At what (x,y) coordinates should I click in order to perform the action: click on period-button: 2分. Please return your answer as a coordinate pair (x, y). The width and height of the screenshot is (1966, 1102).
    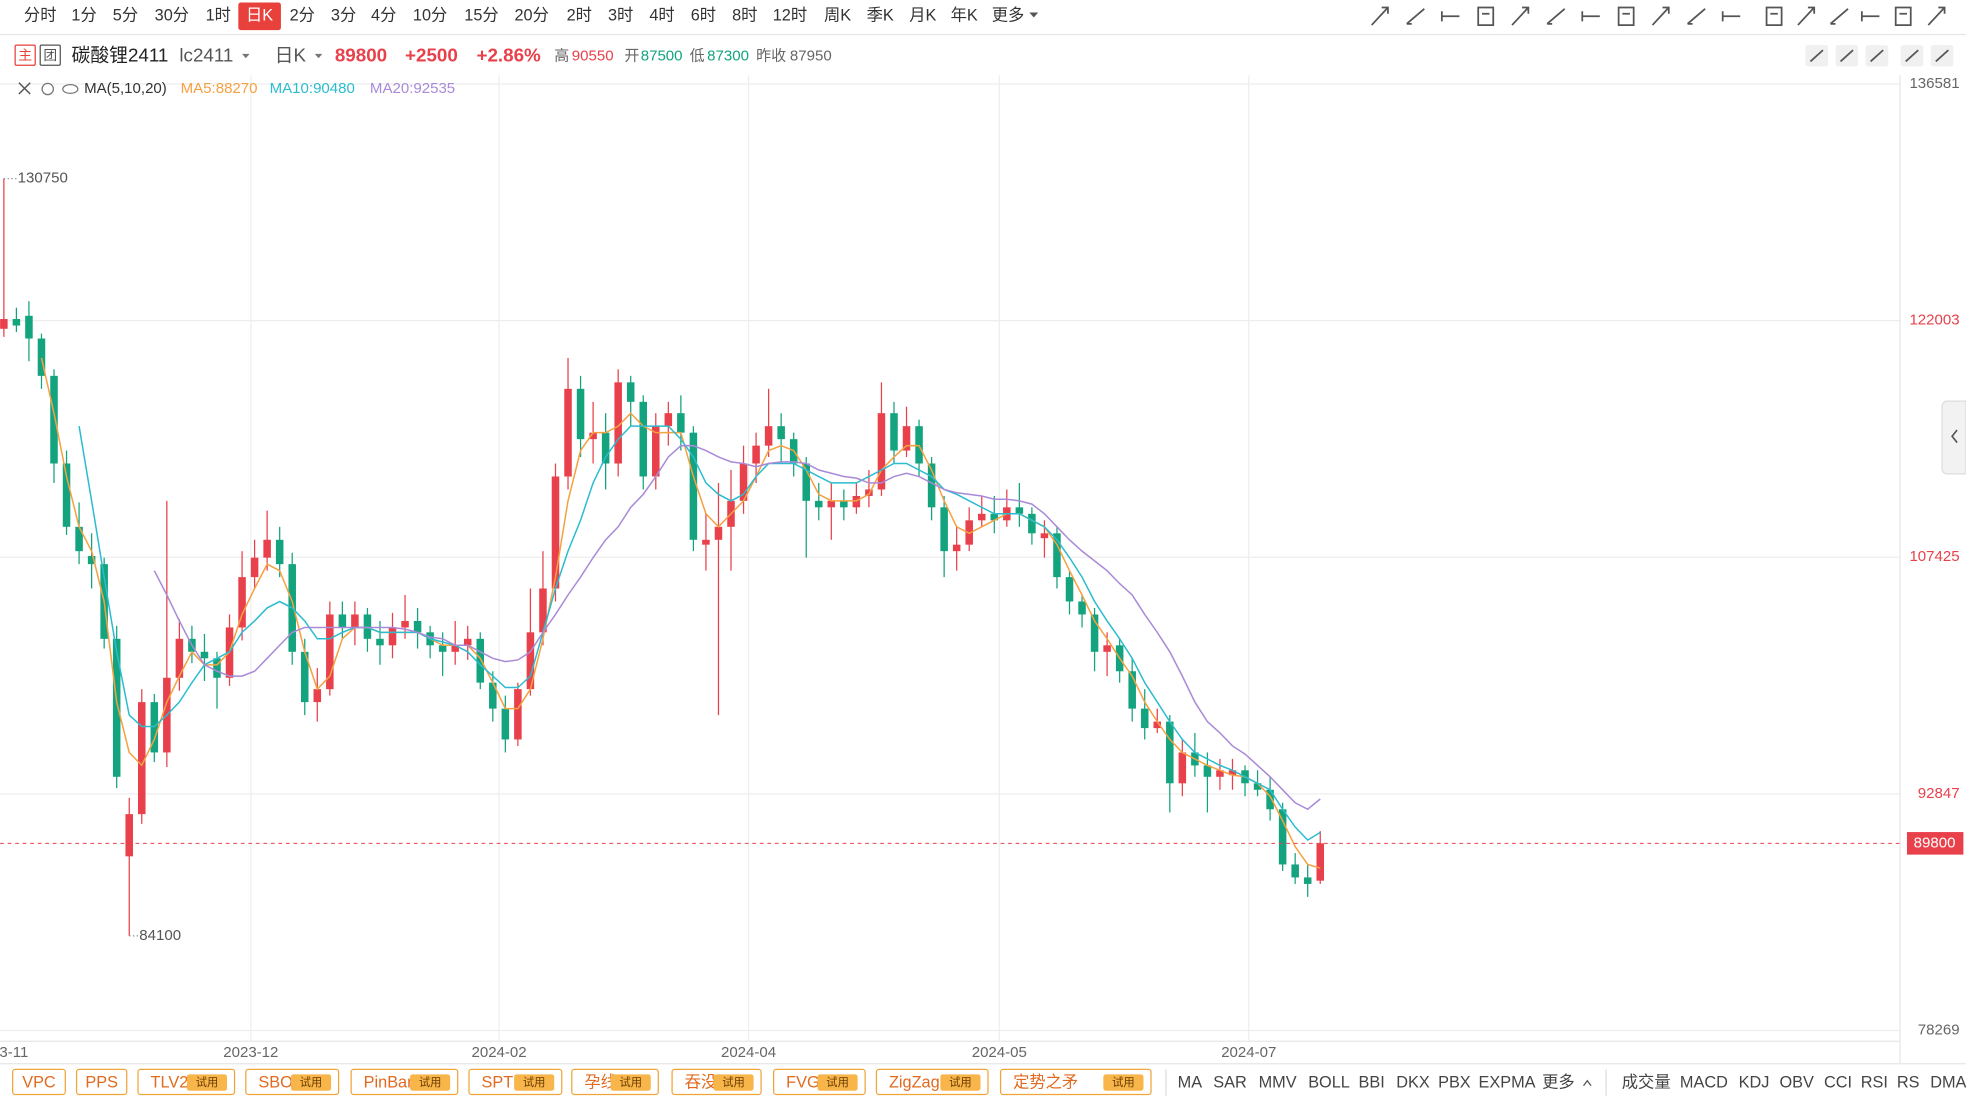
    Looking at the image, I should click on (302, 16).